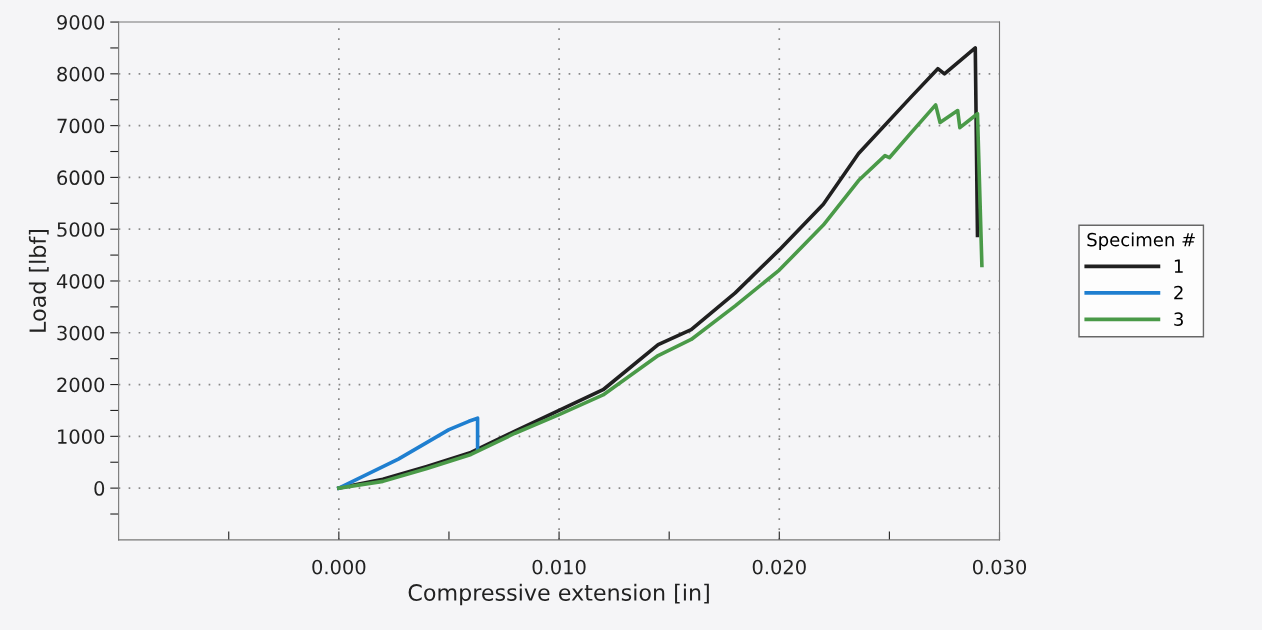 The height and width of the screenshot is (630, 1262). What do you see at coordinates (80, 281) in the screenshot?
I see `y-tick-label: 4000` at bounding box center [80, 281].